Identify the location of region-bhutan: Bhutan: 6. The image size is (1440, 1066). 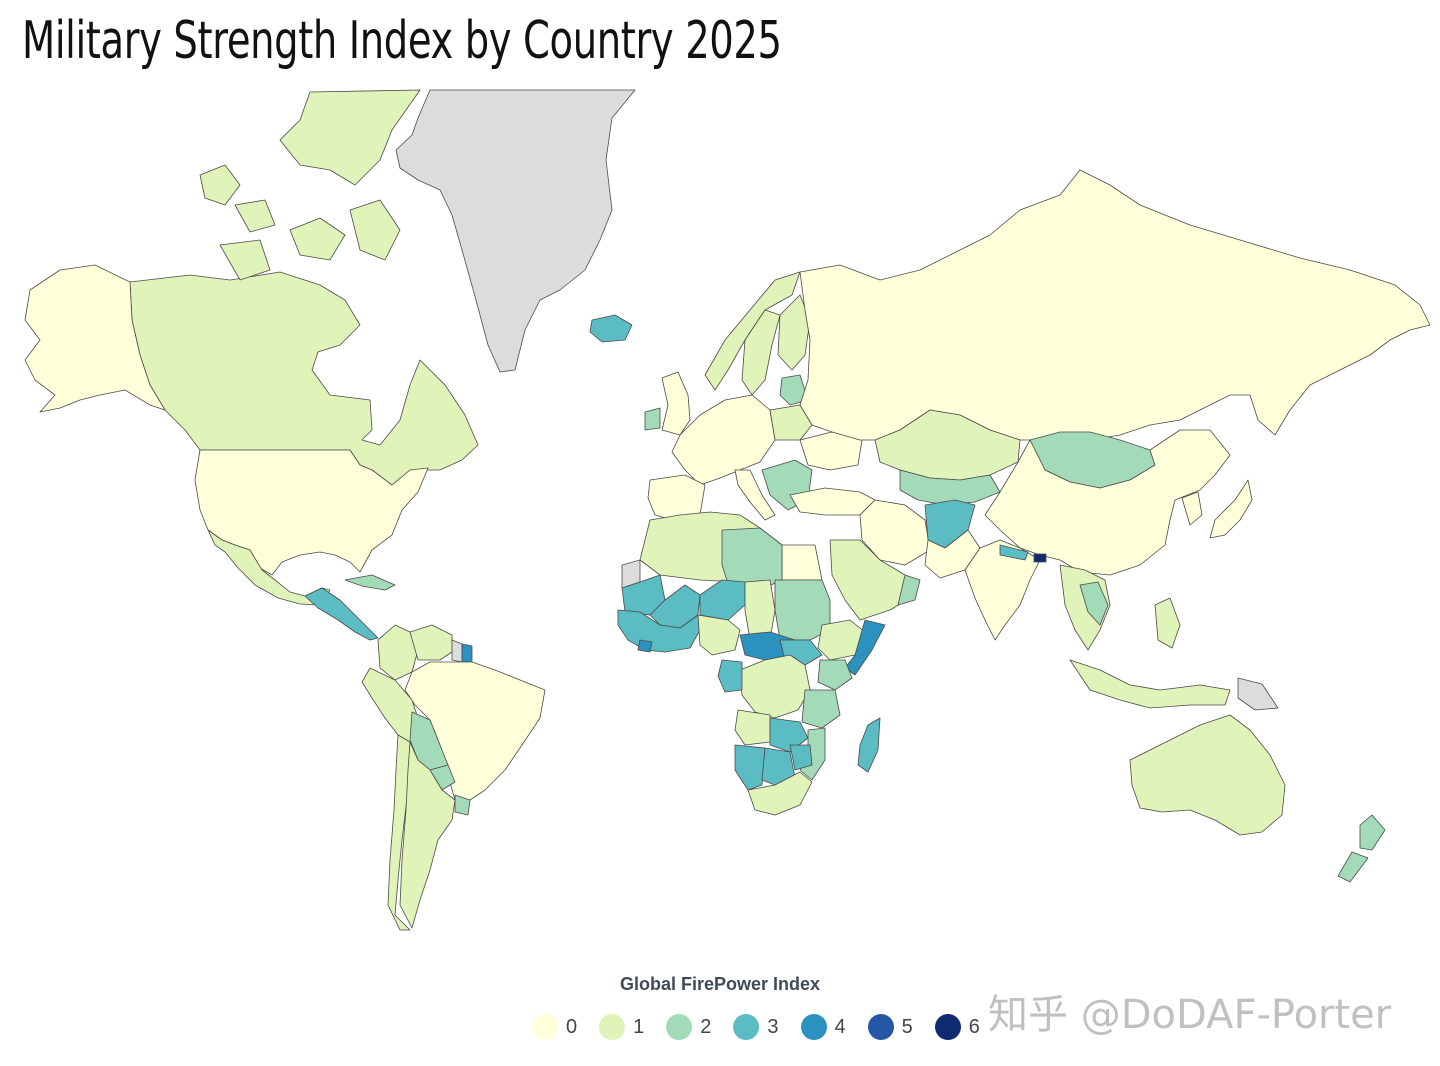
(1040, 558).